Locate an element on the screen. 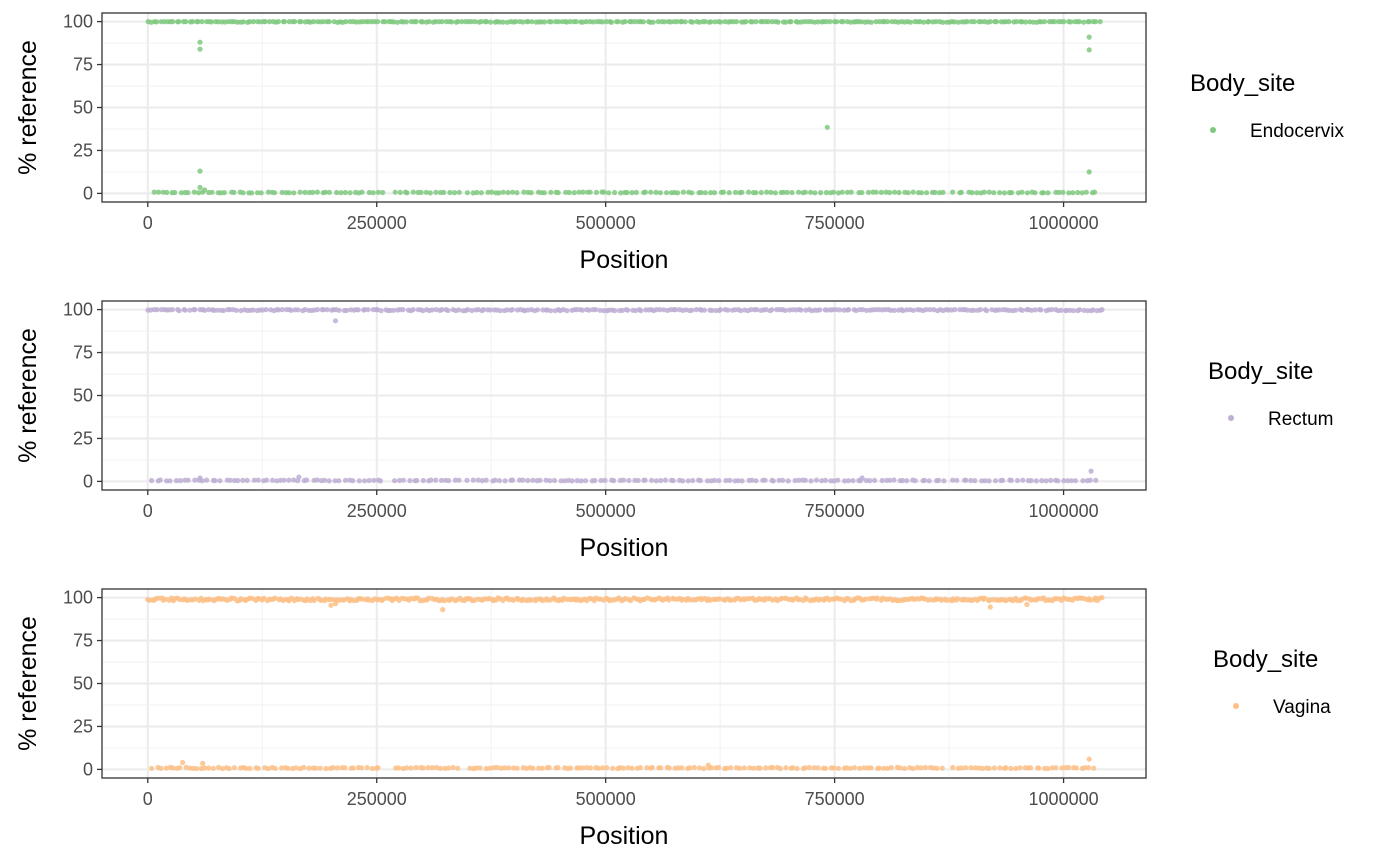 This screenshot has width=1400, height=865. y-axis-title: % reference is located at coordinates (28, 107).